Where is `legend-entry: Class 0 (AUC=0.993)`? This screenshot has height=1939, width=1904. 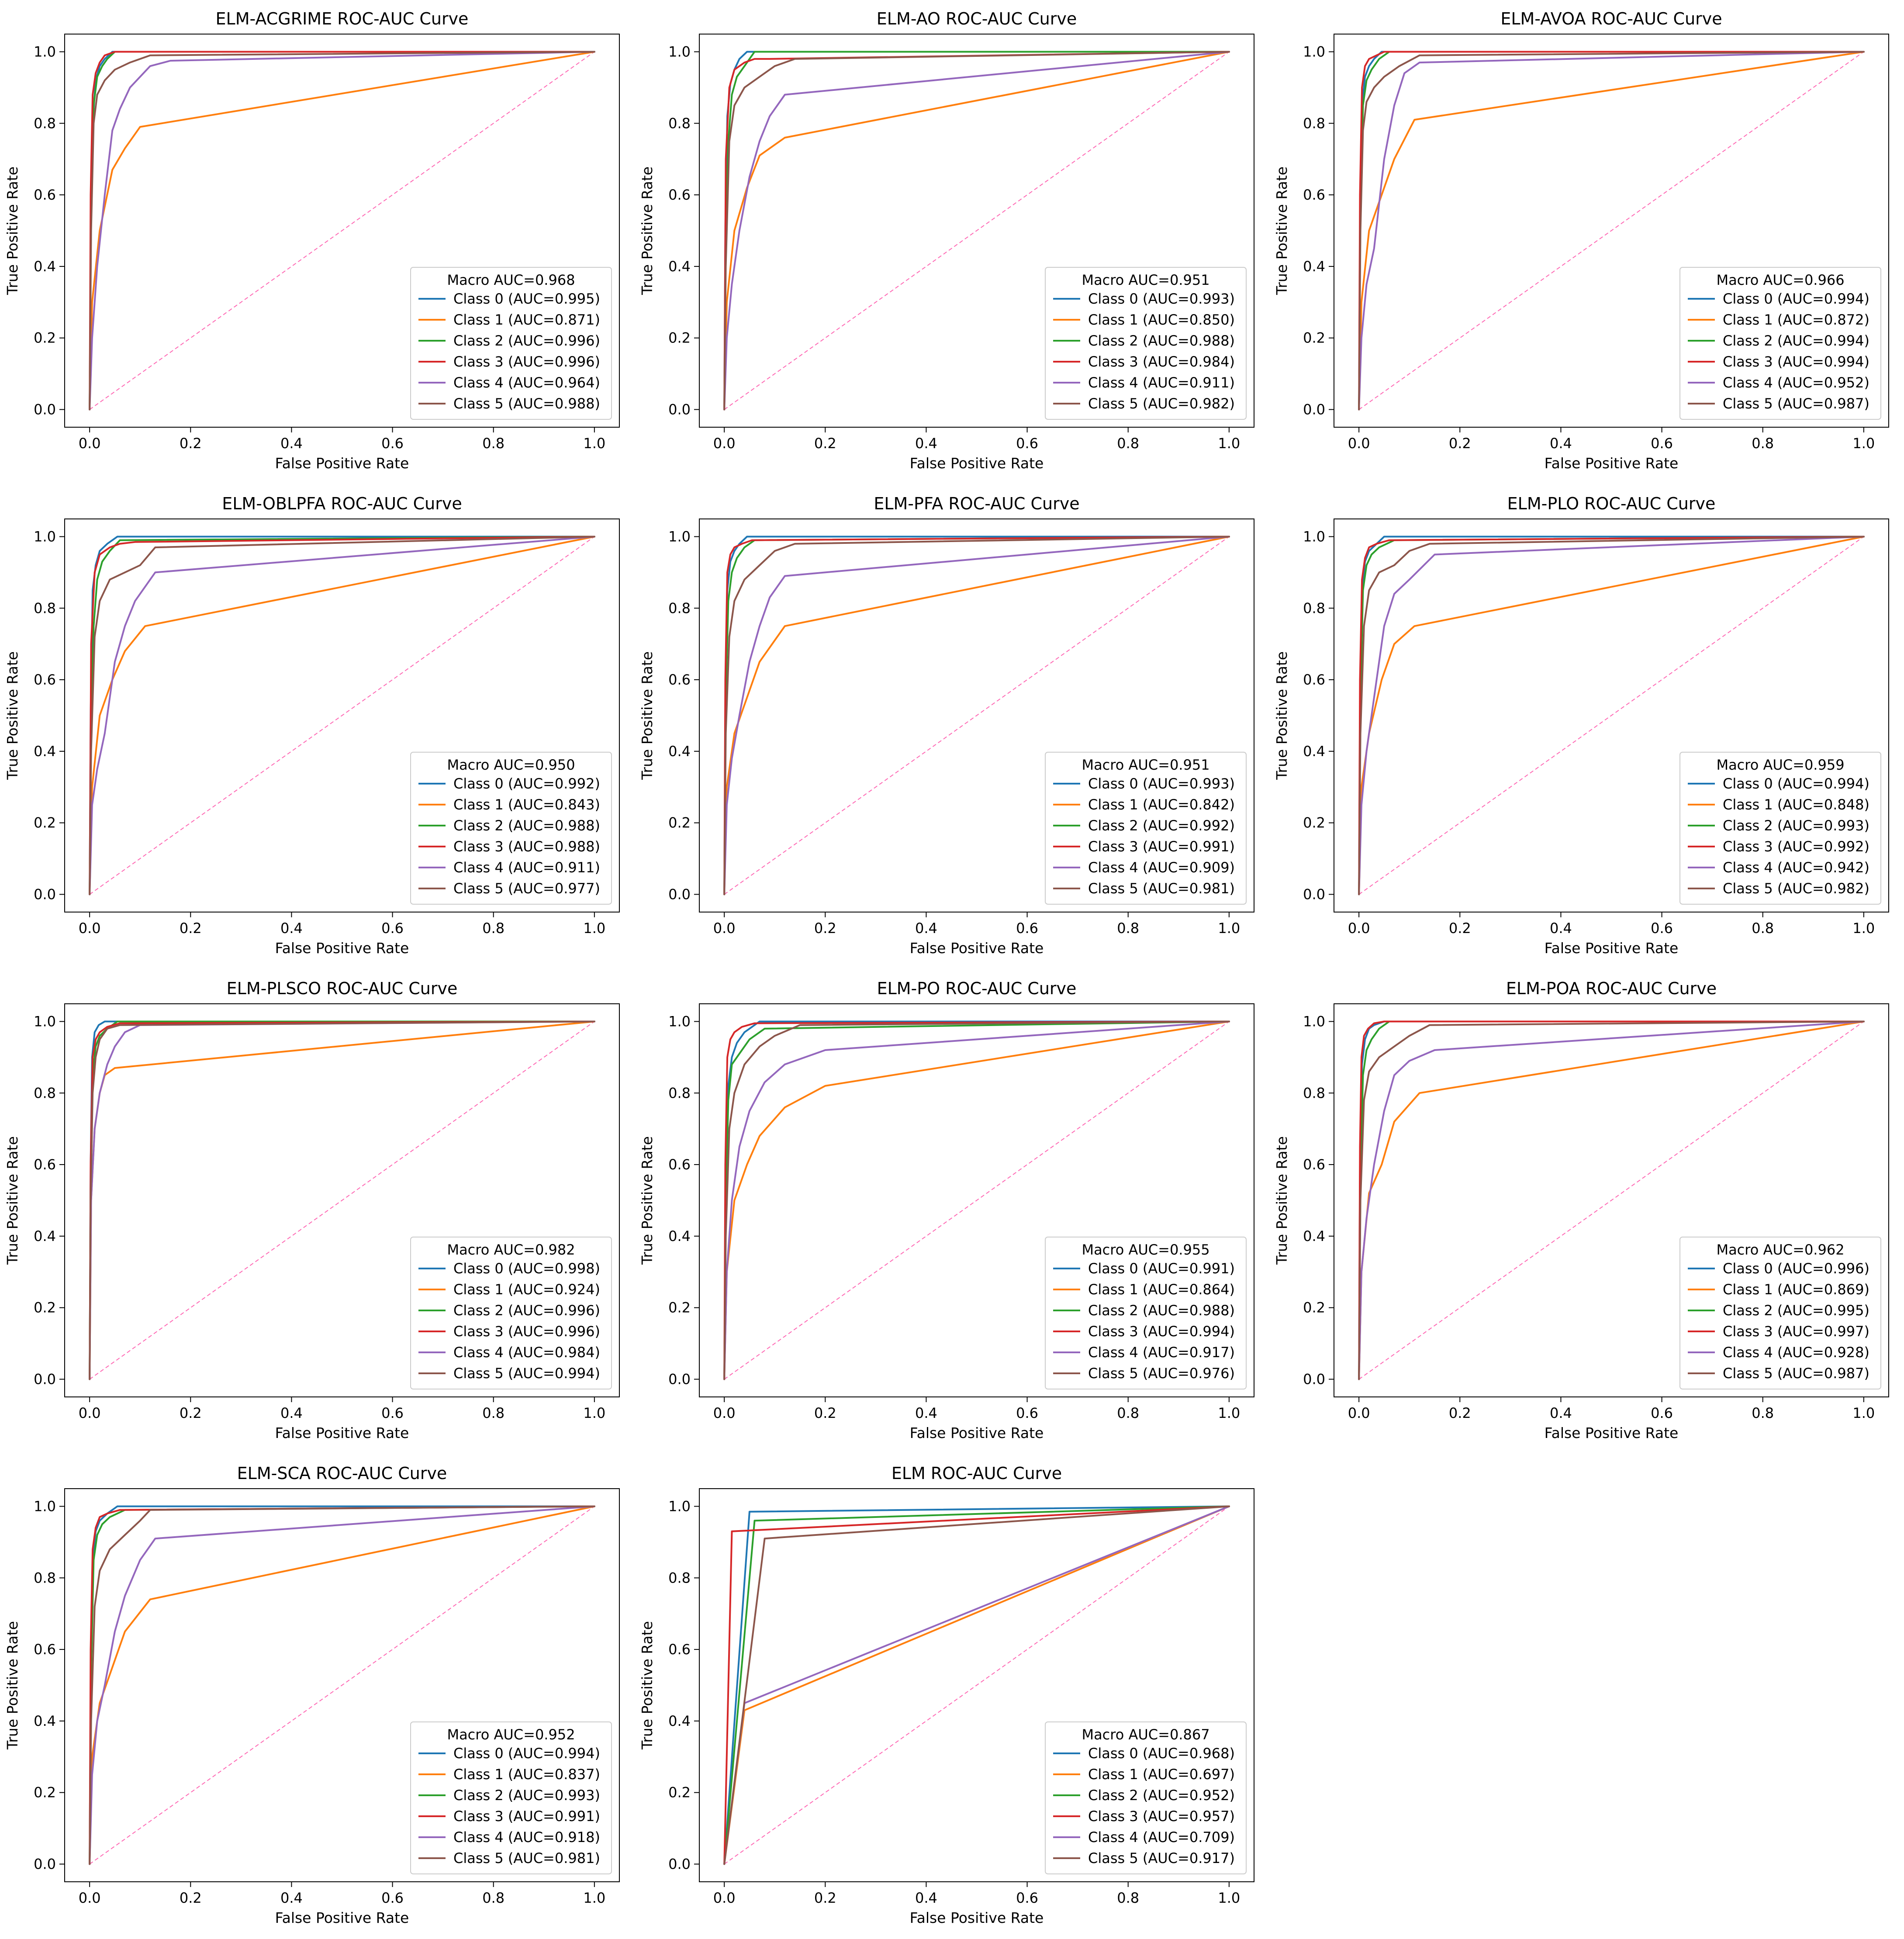 legend-entry: Class 0 (AUC=0.993) is located at coordinates (1161, 298).